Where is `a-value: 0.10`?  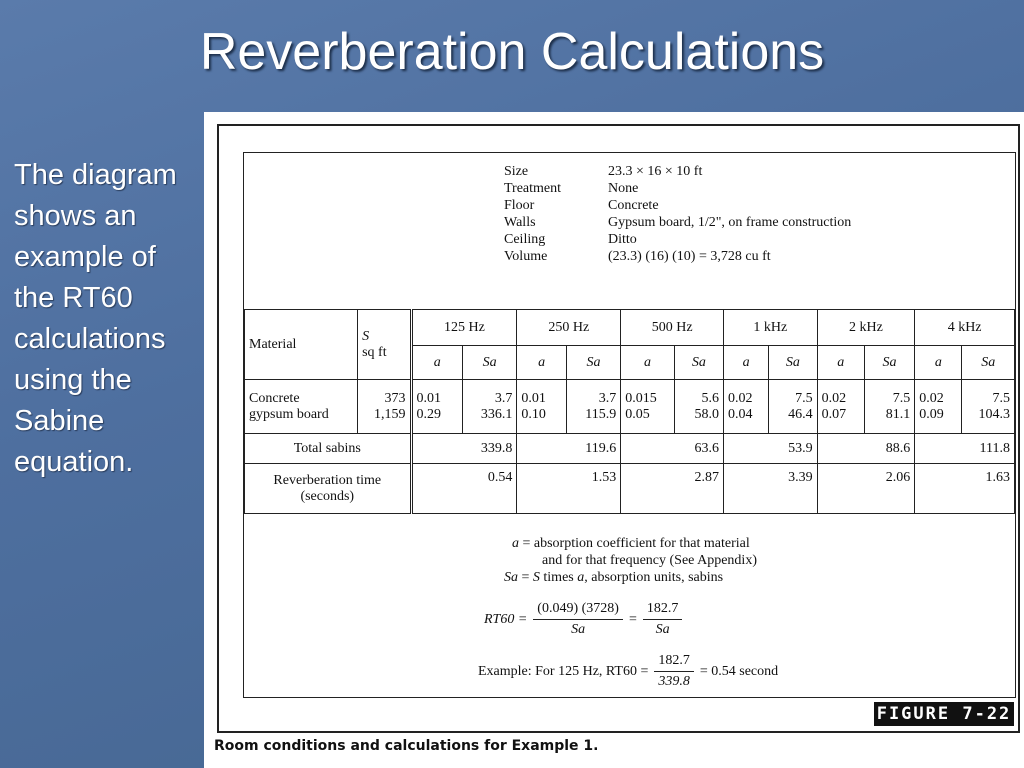
a-value: 0.10 is located at coordinates (533, 414).